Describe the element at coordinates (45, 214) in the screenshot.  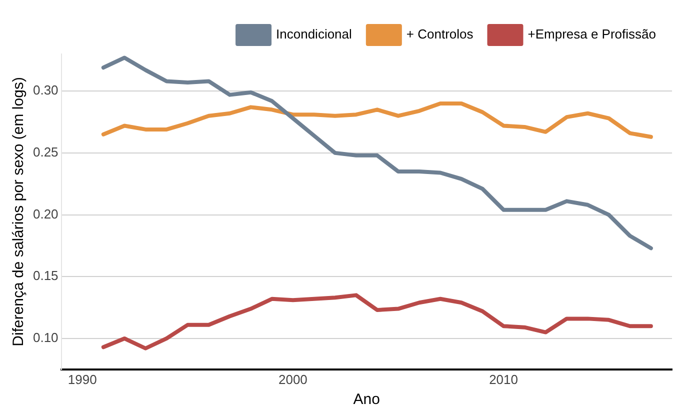
I see `y-tick-label: 0.20` at that location.